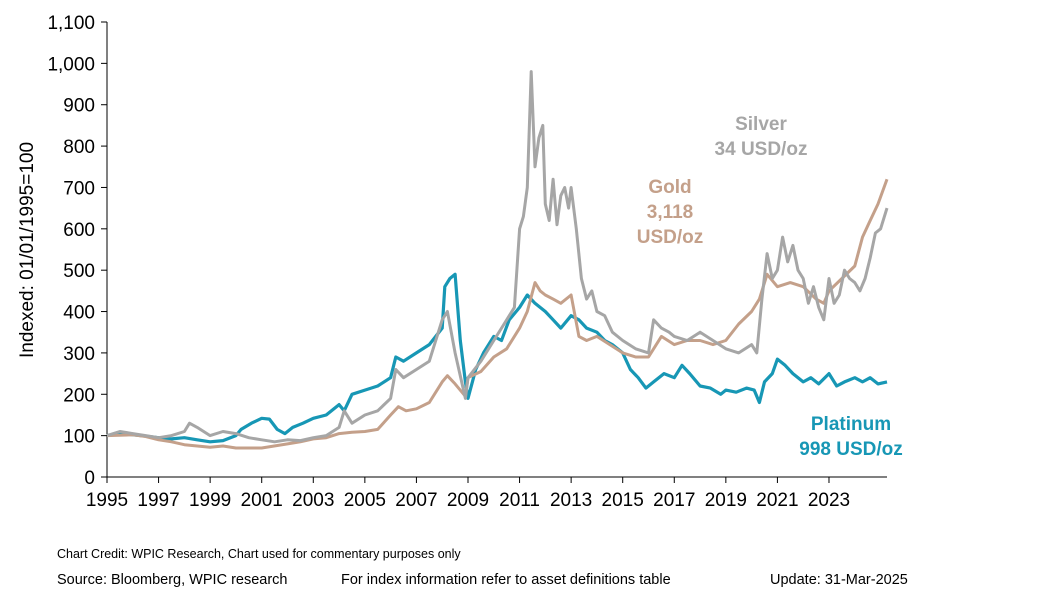  What do you see at coordinates (761, 124) in the screenshot?
I see `annotation-line: Silver` at bounding box center [761, 124].